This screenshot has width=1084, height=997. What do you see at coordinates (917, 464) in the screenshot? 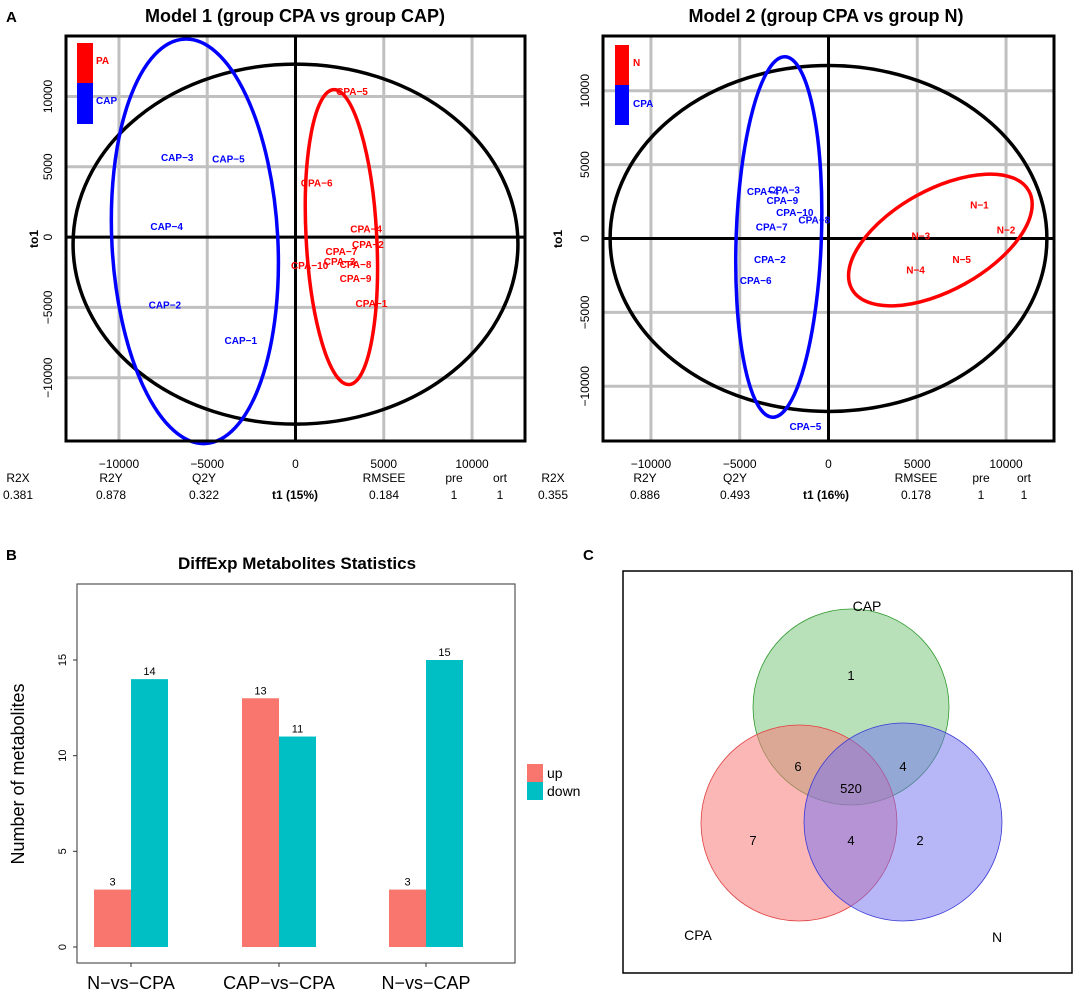
I see `model2-x-tick-label: 5000` at bounding box center [917, 464].